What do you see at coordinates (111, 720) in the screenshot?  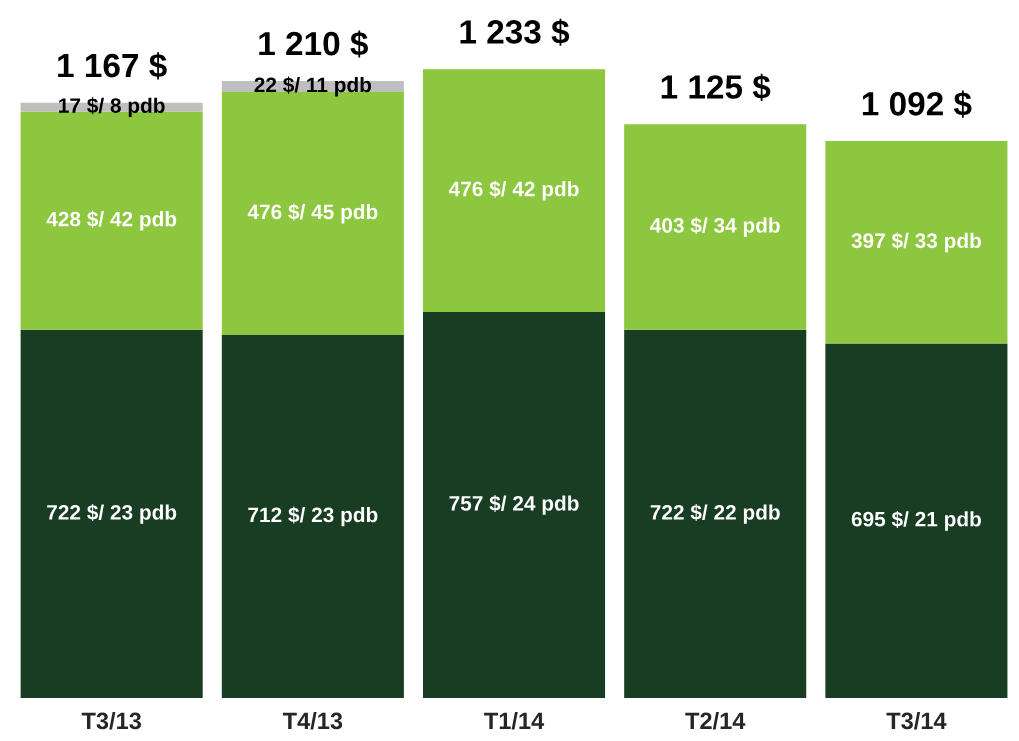 I see `x-tick-label: T3/13` at bounding box center [111, 720].